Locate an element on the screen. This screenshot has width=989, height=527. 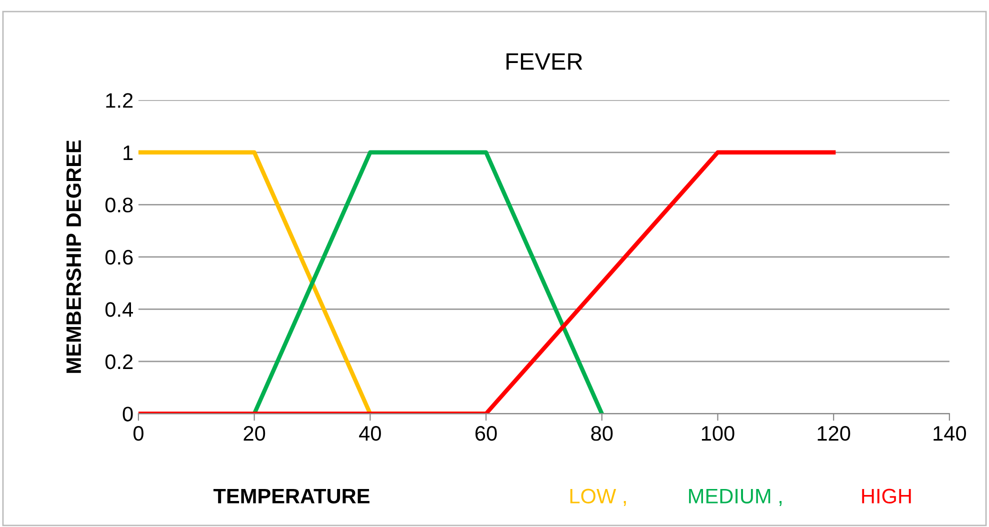
y-tick-label: 1.2 is located at coordinates (119, 100).